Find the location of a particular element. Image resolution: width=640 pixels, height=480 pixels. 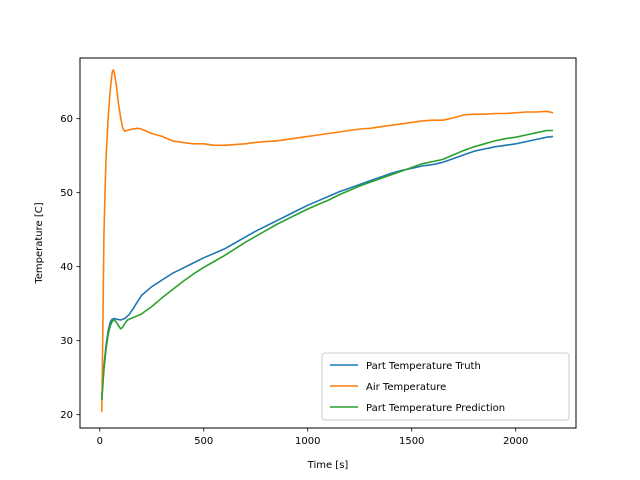

legend-box is located at coordinates (445, 386).